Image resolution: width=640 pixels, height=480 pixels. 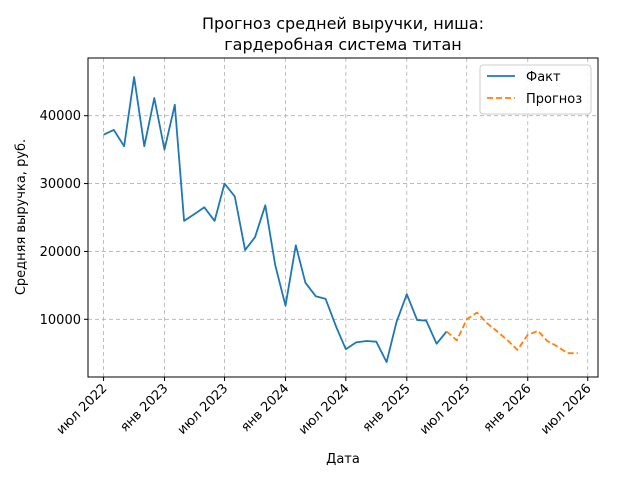 I want to click on x-tick-label: янв 2025, so click(x=387, y=408).